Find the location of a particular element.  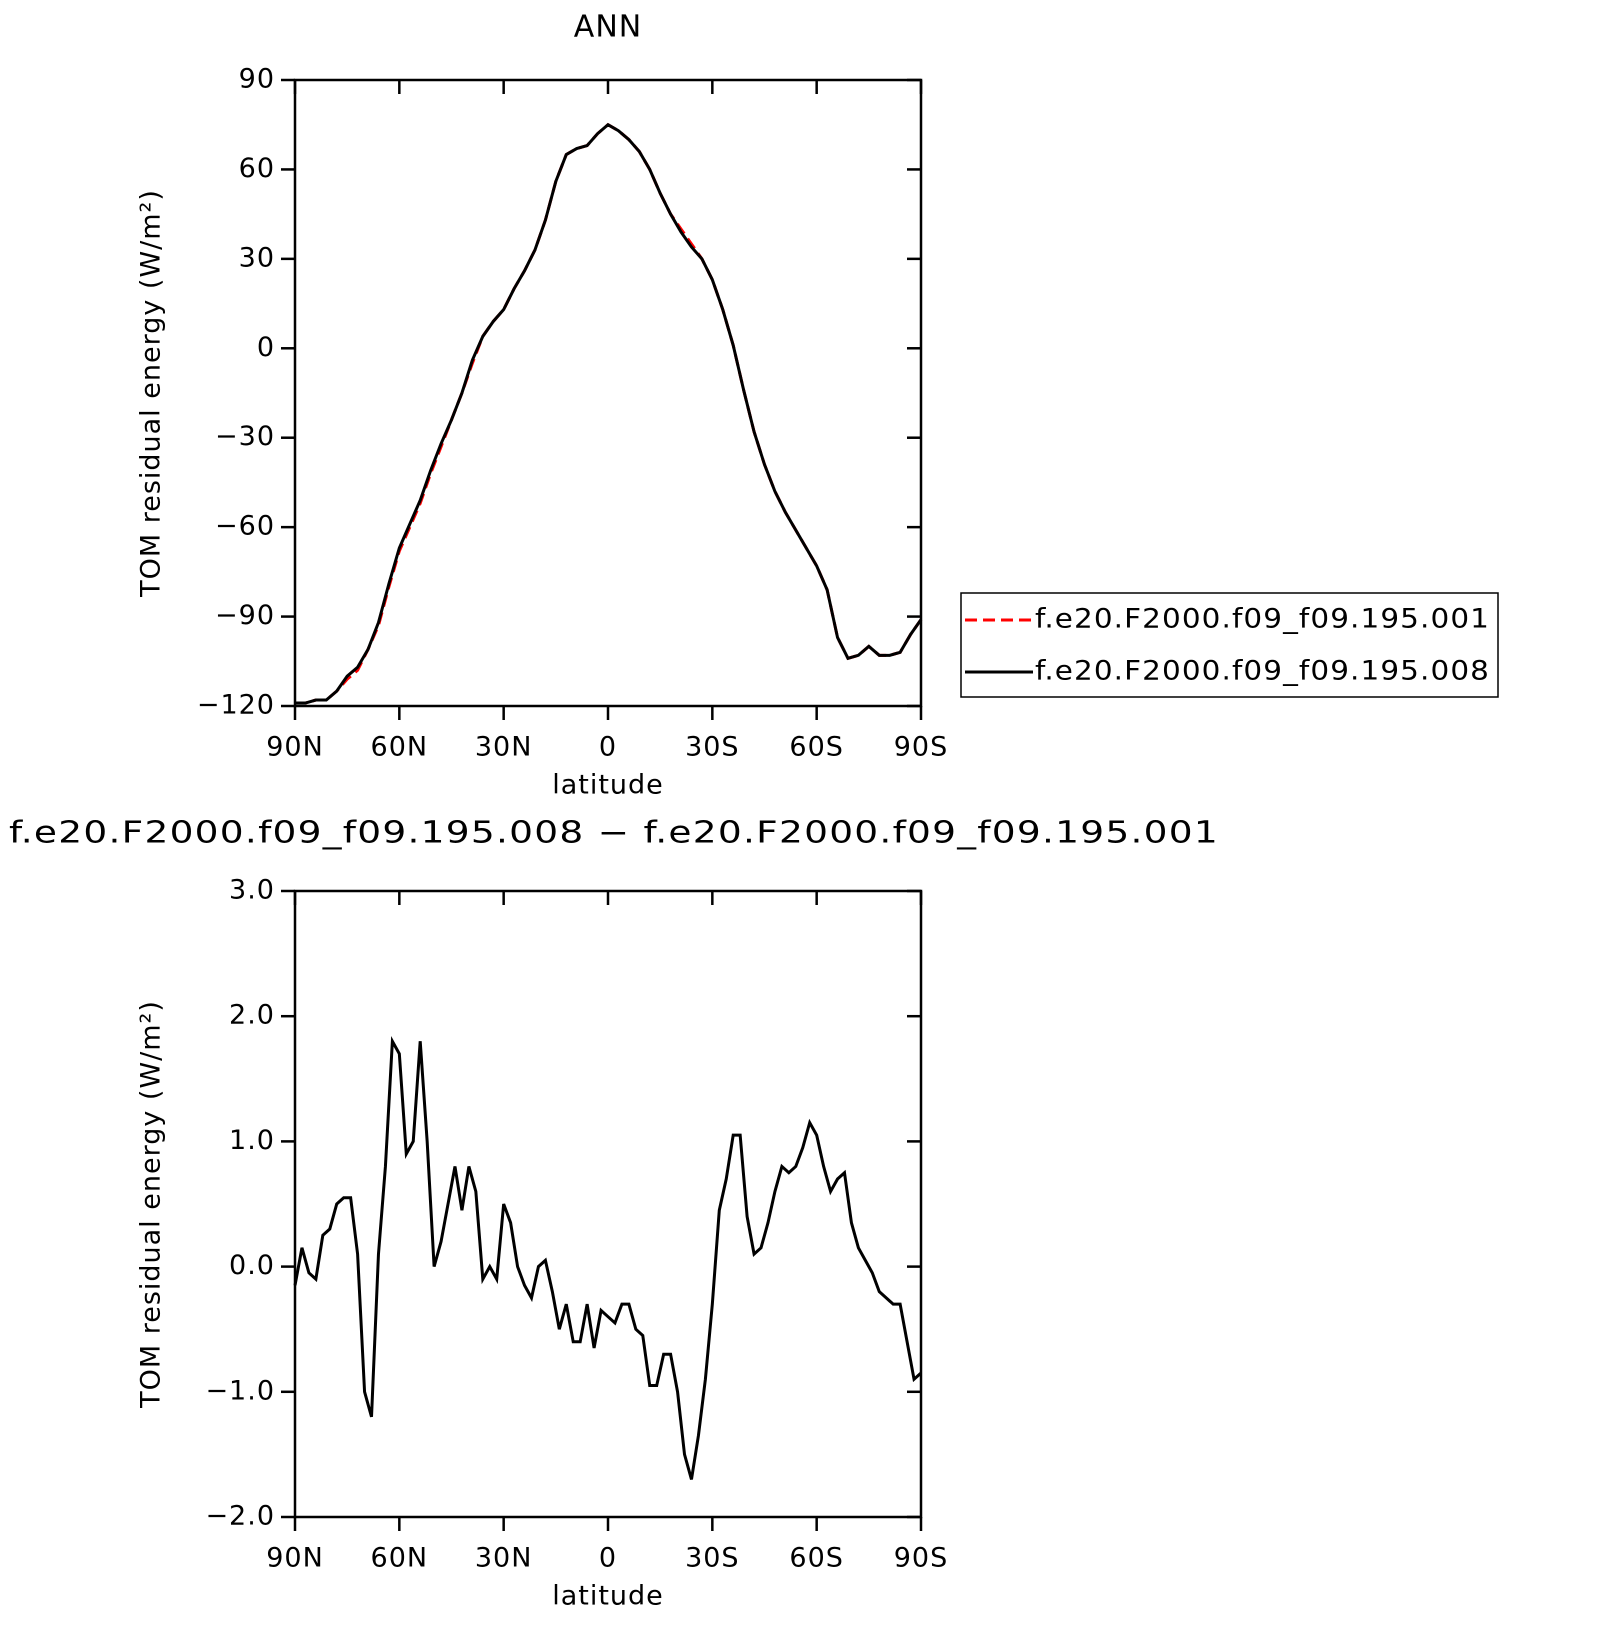

legend-label: f.e20.F2000.f09_f09.195.001 is located at coordinates (1262, 619).